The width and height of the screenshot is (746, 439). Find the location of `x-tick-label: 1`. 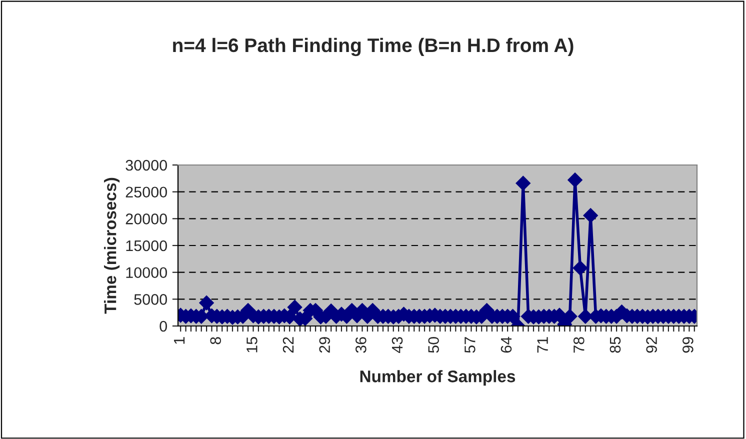

x-tick-label: 1 is located at coordinates (179, 340).